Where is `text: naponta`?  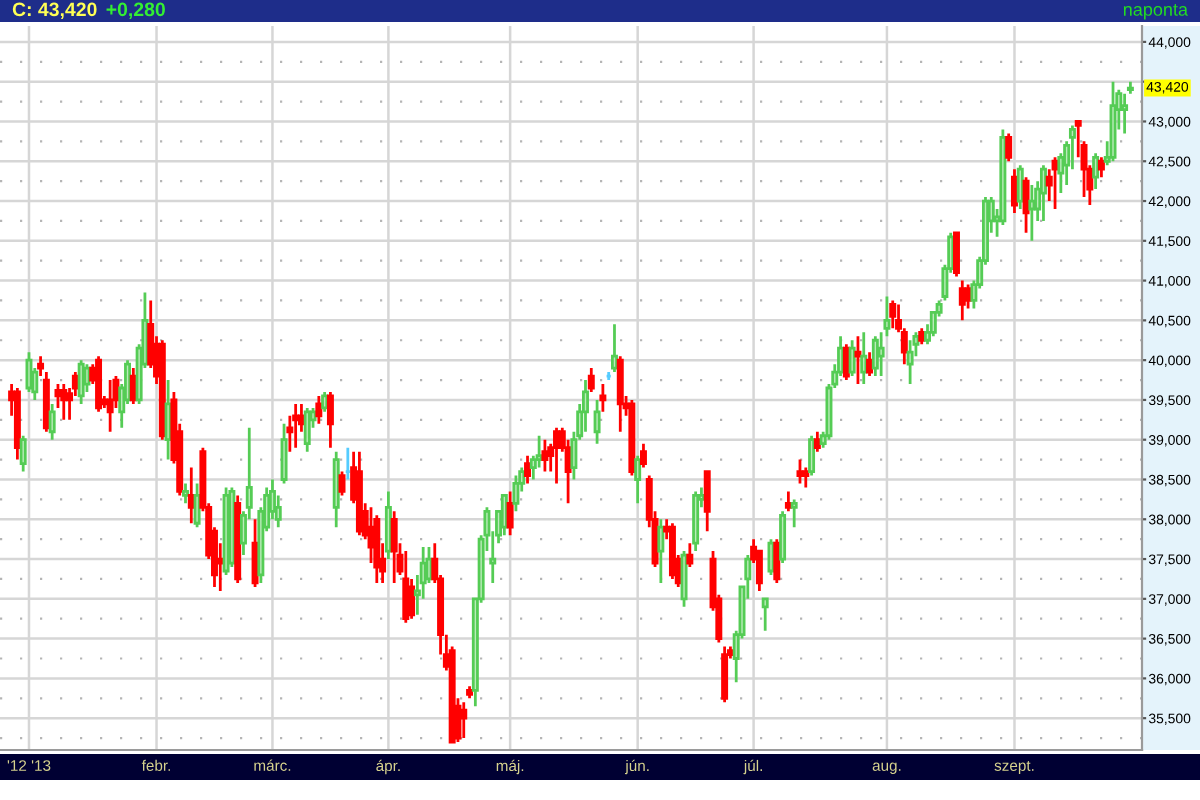 text: naponta is located at coordinates (1156, 12).